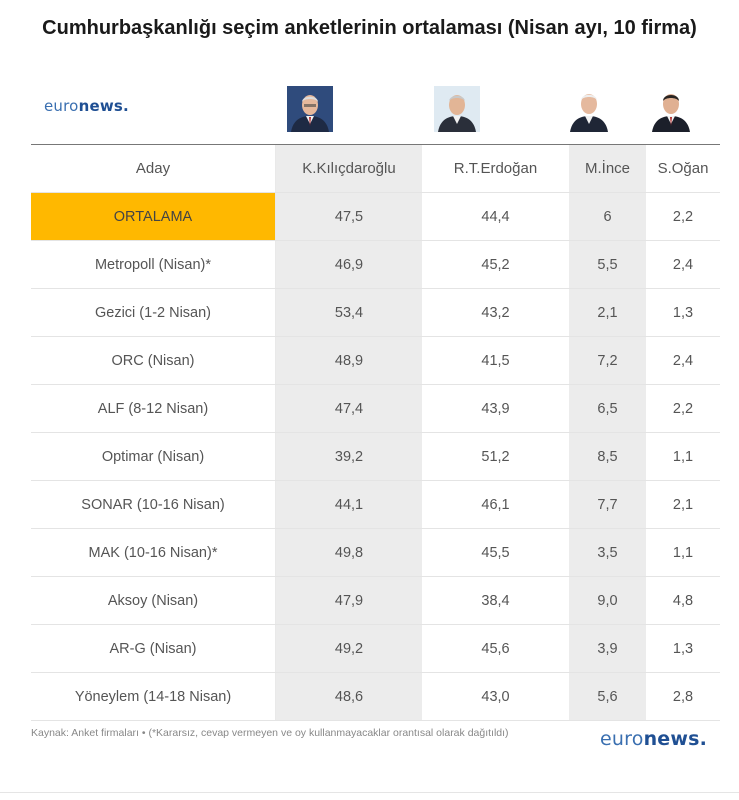 The height and width of the screenshot is (800, 739). Describe the element at coordinates (348, 456) in the screenshot. I see `kilicdaroglu-cell: 39,2` at that location.